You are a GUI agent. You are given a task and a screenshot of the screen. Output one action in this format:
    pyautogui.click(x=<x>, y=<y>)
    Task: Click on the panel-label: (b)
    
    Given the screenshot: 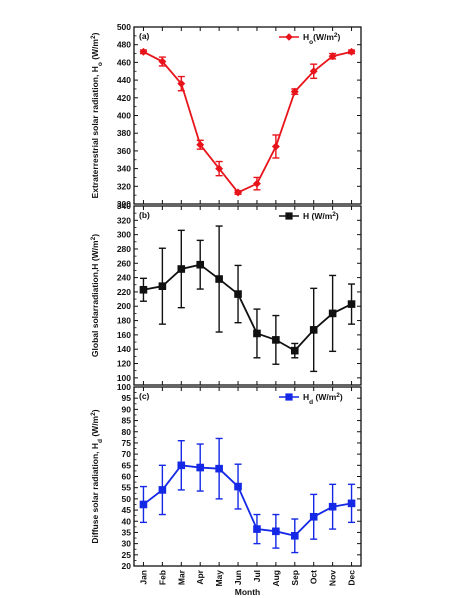 What is the action you would take?
    pyautogui.click(x=144, y=215)
    